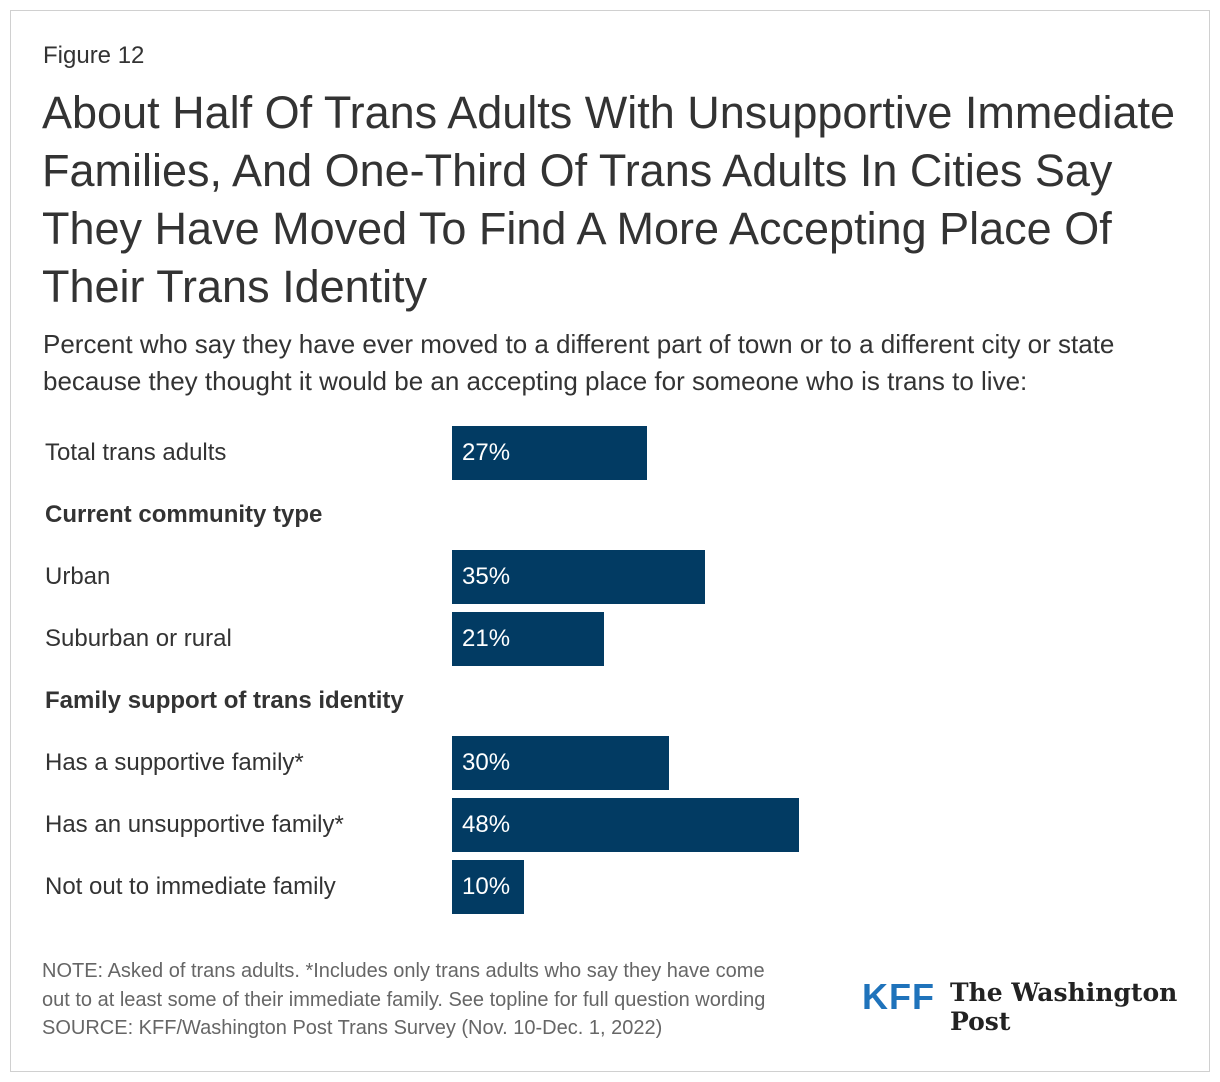  Describe the element at coordinates (610, 515) in the screenshot. I see `group-header-row: Current community type` at that location.